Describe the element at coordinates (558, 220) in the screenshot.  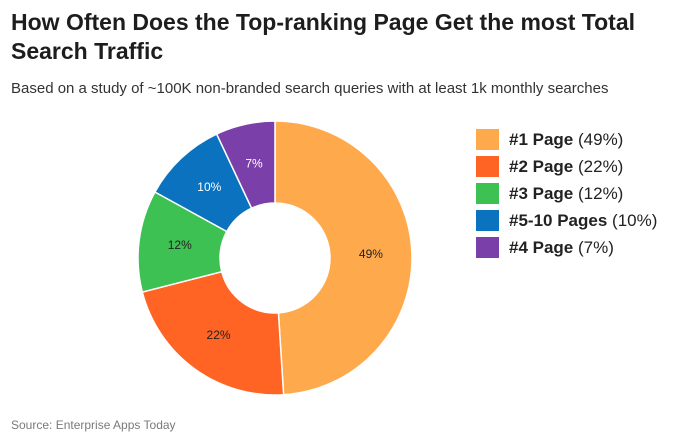
I see `legend-label: #5-10 Pages` at that location.